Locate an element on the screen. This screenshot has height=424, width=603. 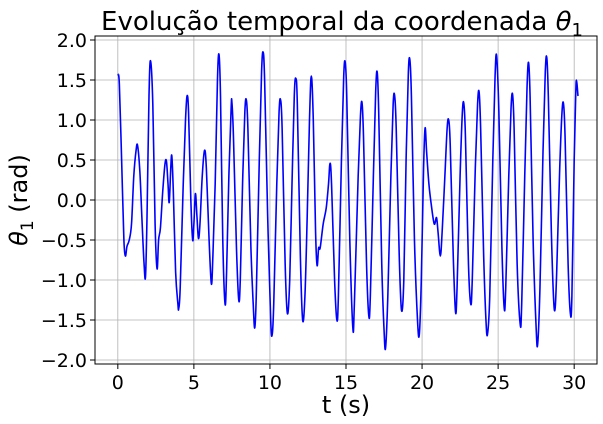
y-tick-label: 0.0 is located at coordinates (72, 201).